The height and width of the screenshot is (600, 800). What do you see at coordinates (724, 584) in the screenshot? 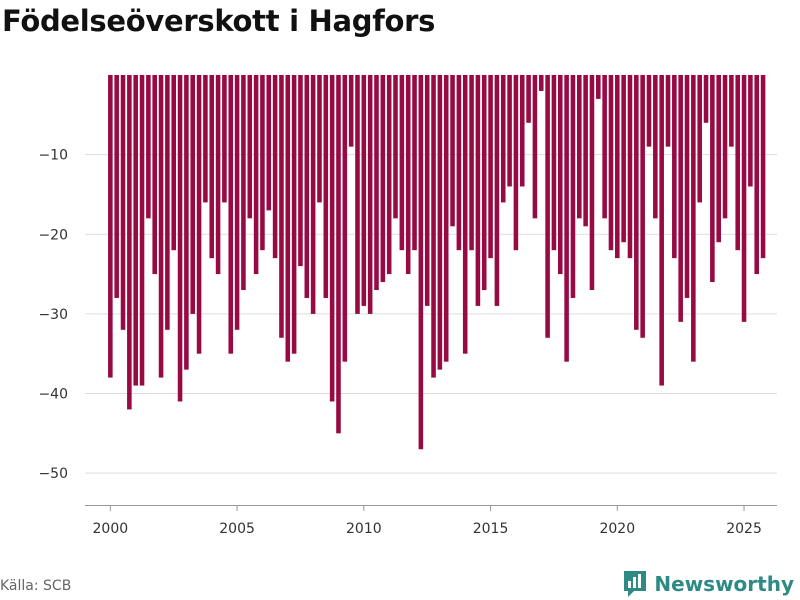
I see `brand-name: Newsworthy` at bounding box center [724, 584].